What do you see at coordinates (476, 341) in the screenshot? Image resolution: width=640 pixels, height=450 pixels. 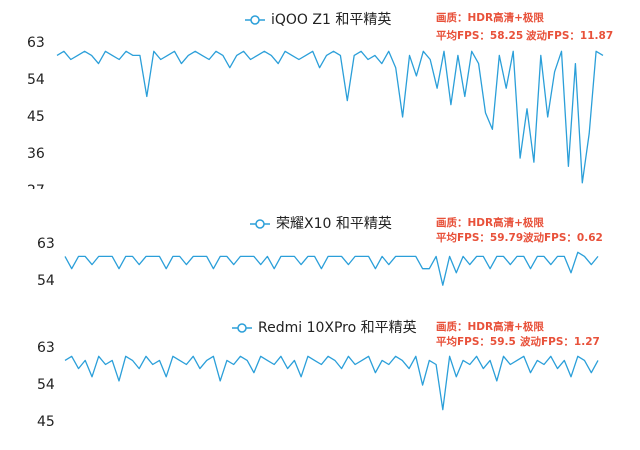 I see `annotation: 平均FPS：59.5` at bounding box center [476, 341].